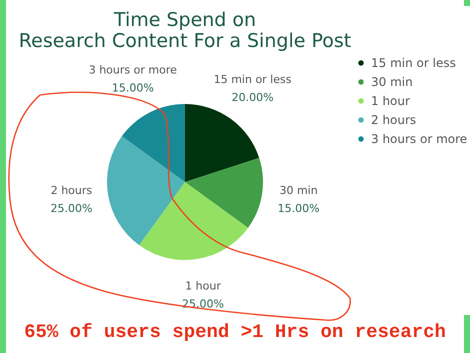  What do you see at coordinates (185, 20) in the screenshot?
I see `text: Time Spend on` at bounding box center [185, 20].